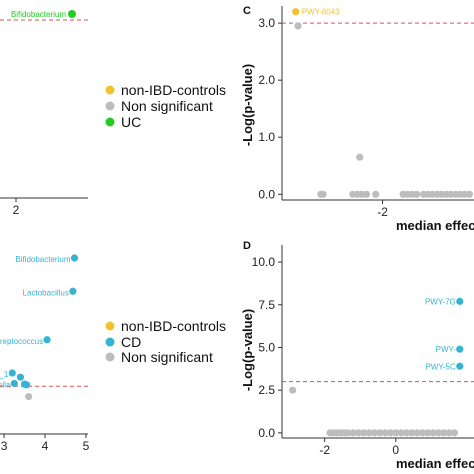  I want to click on y-tick-label: 7.5, so click(266, 305).